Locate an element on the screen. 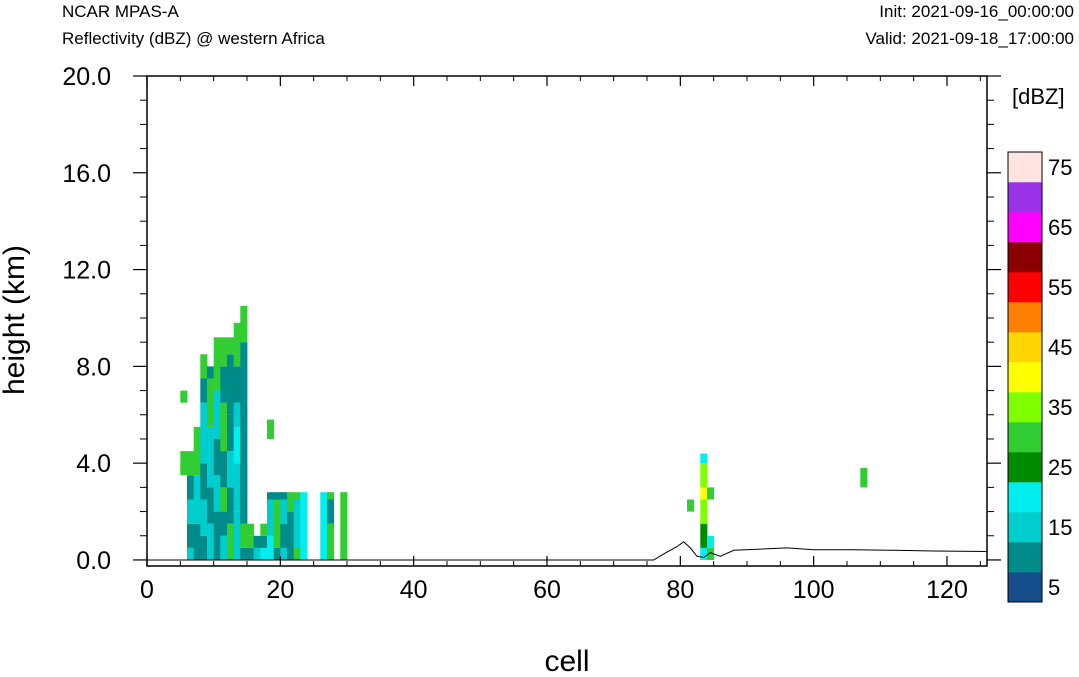  colorbar-tick-label: 5 is located at coordinates (1054, 587).